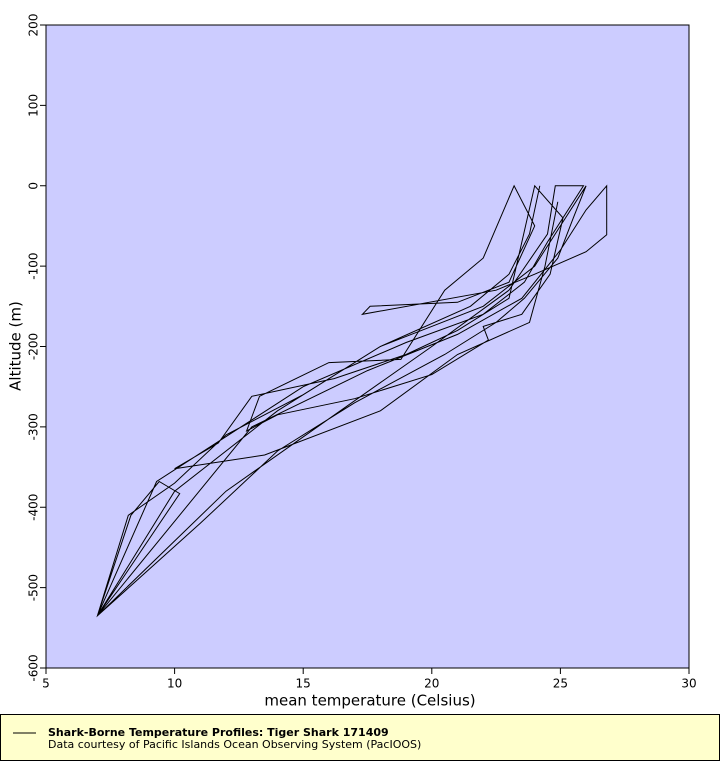 The image size is (720, 766). Describe the element at coordinates (688, 684) in the screenshot. I see `x-tick-label: 30` at that location.